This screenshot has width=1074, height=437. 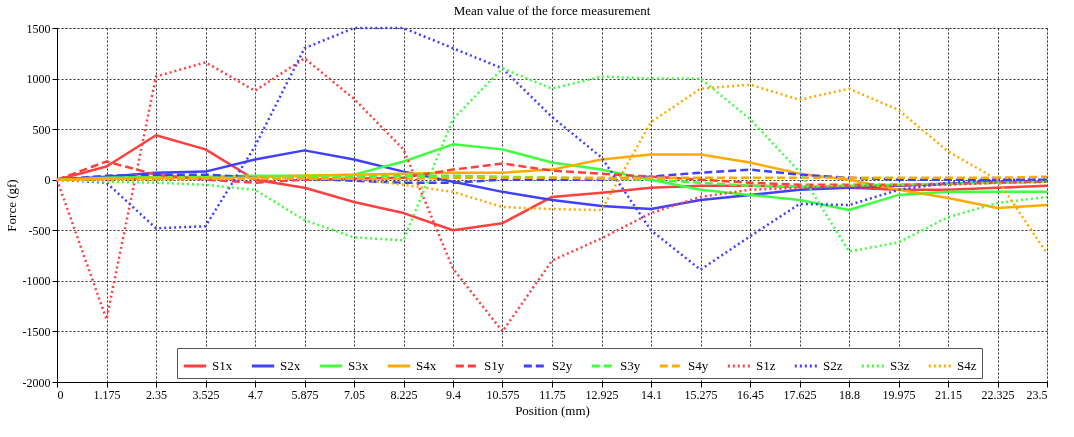 I want to click on x-tick-label: 16.45, so click(x=750, y=394).